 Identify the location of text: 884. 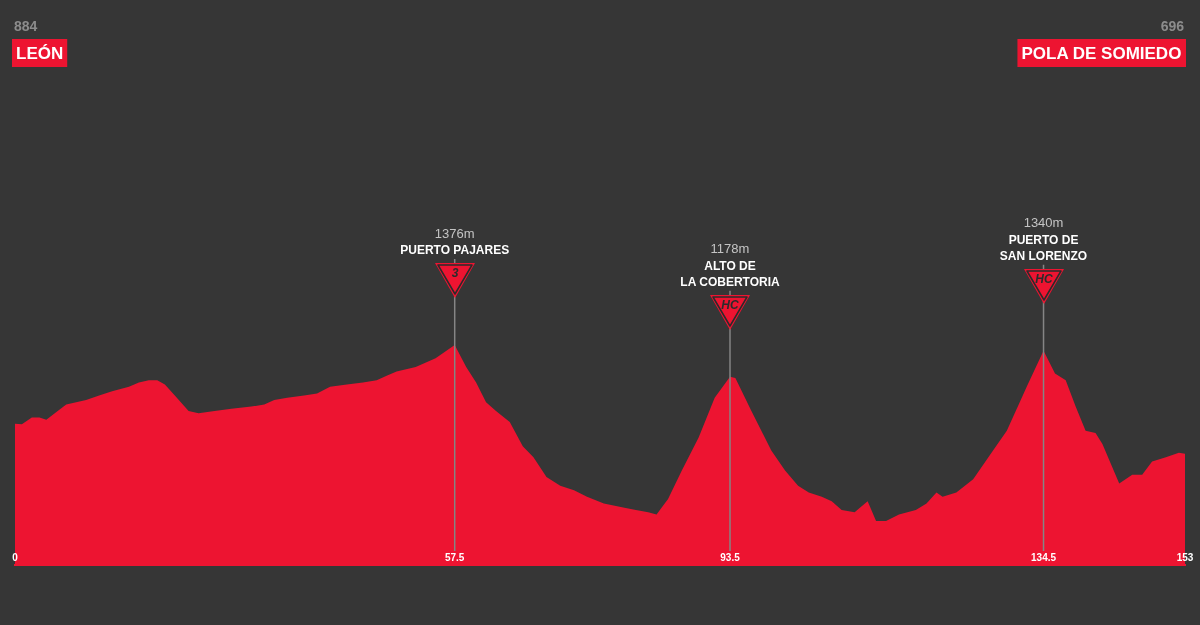
(26, 25).